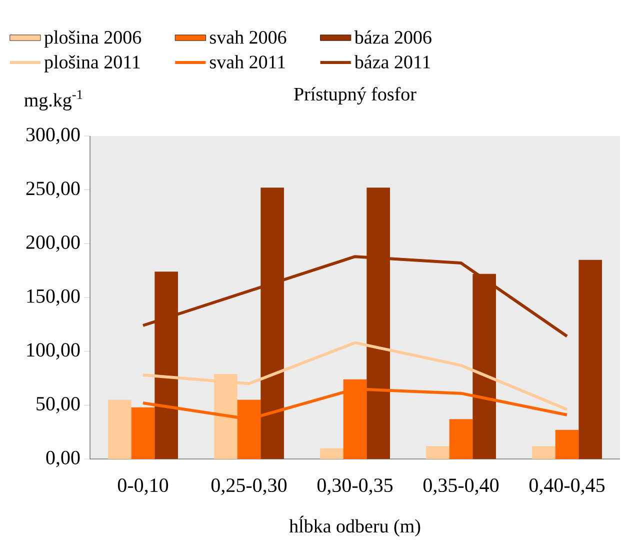 The image size is (624, 540). What do you see at coordinates (92, 63) in the screenshot?
I see `legend-label: plošina 2011` at bounding box center [92, 63].